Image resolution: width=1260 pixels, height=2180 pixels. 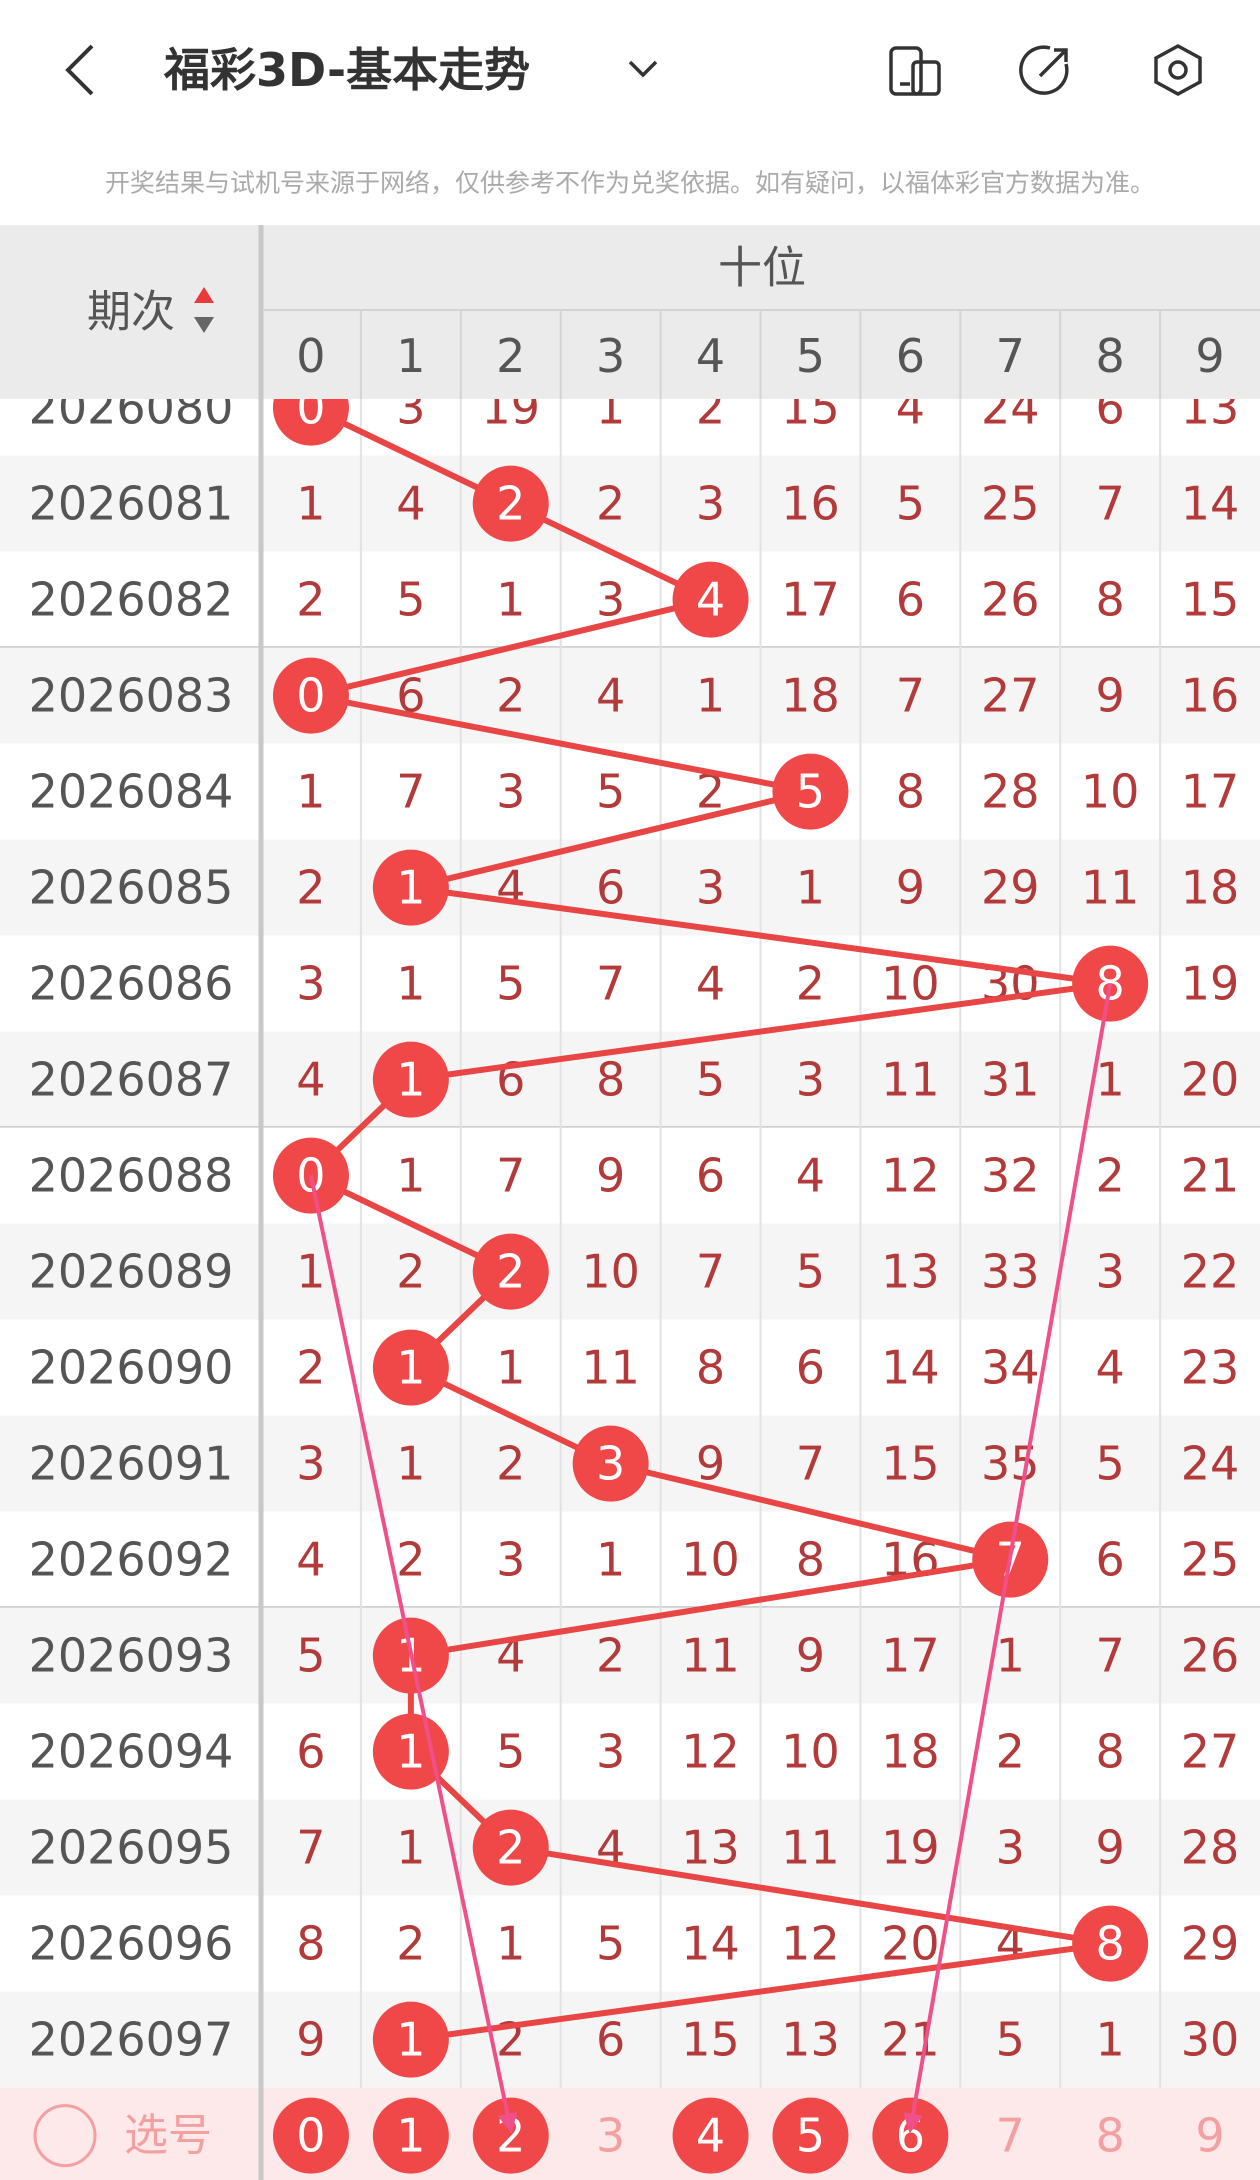 What do you see at coordinates (610, 2136) in the screenshot?
I see `unselected-digit: 3` at bounding box center [610, 2136].